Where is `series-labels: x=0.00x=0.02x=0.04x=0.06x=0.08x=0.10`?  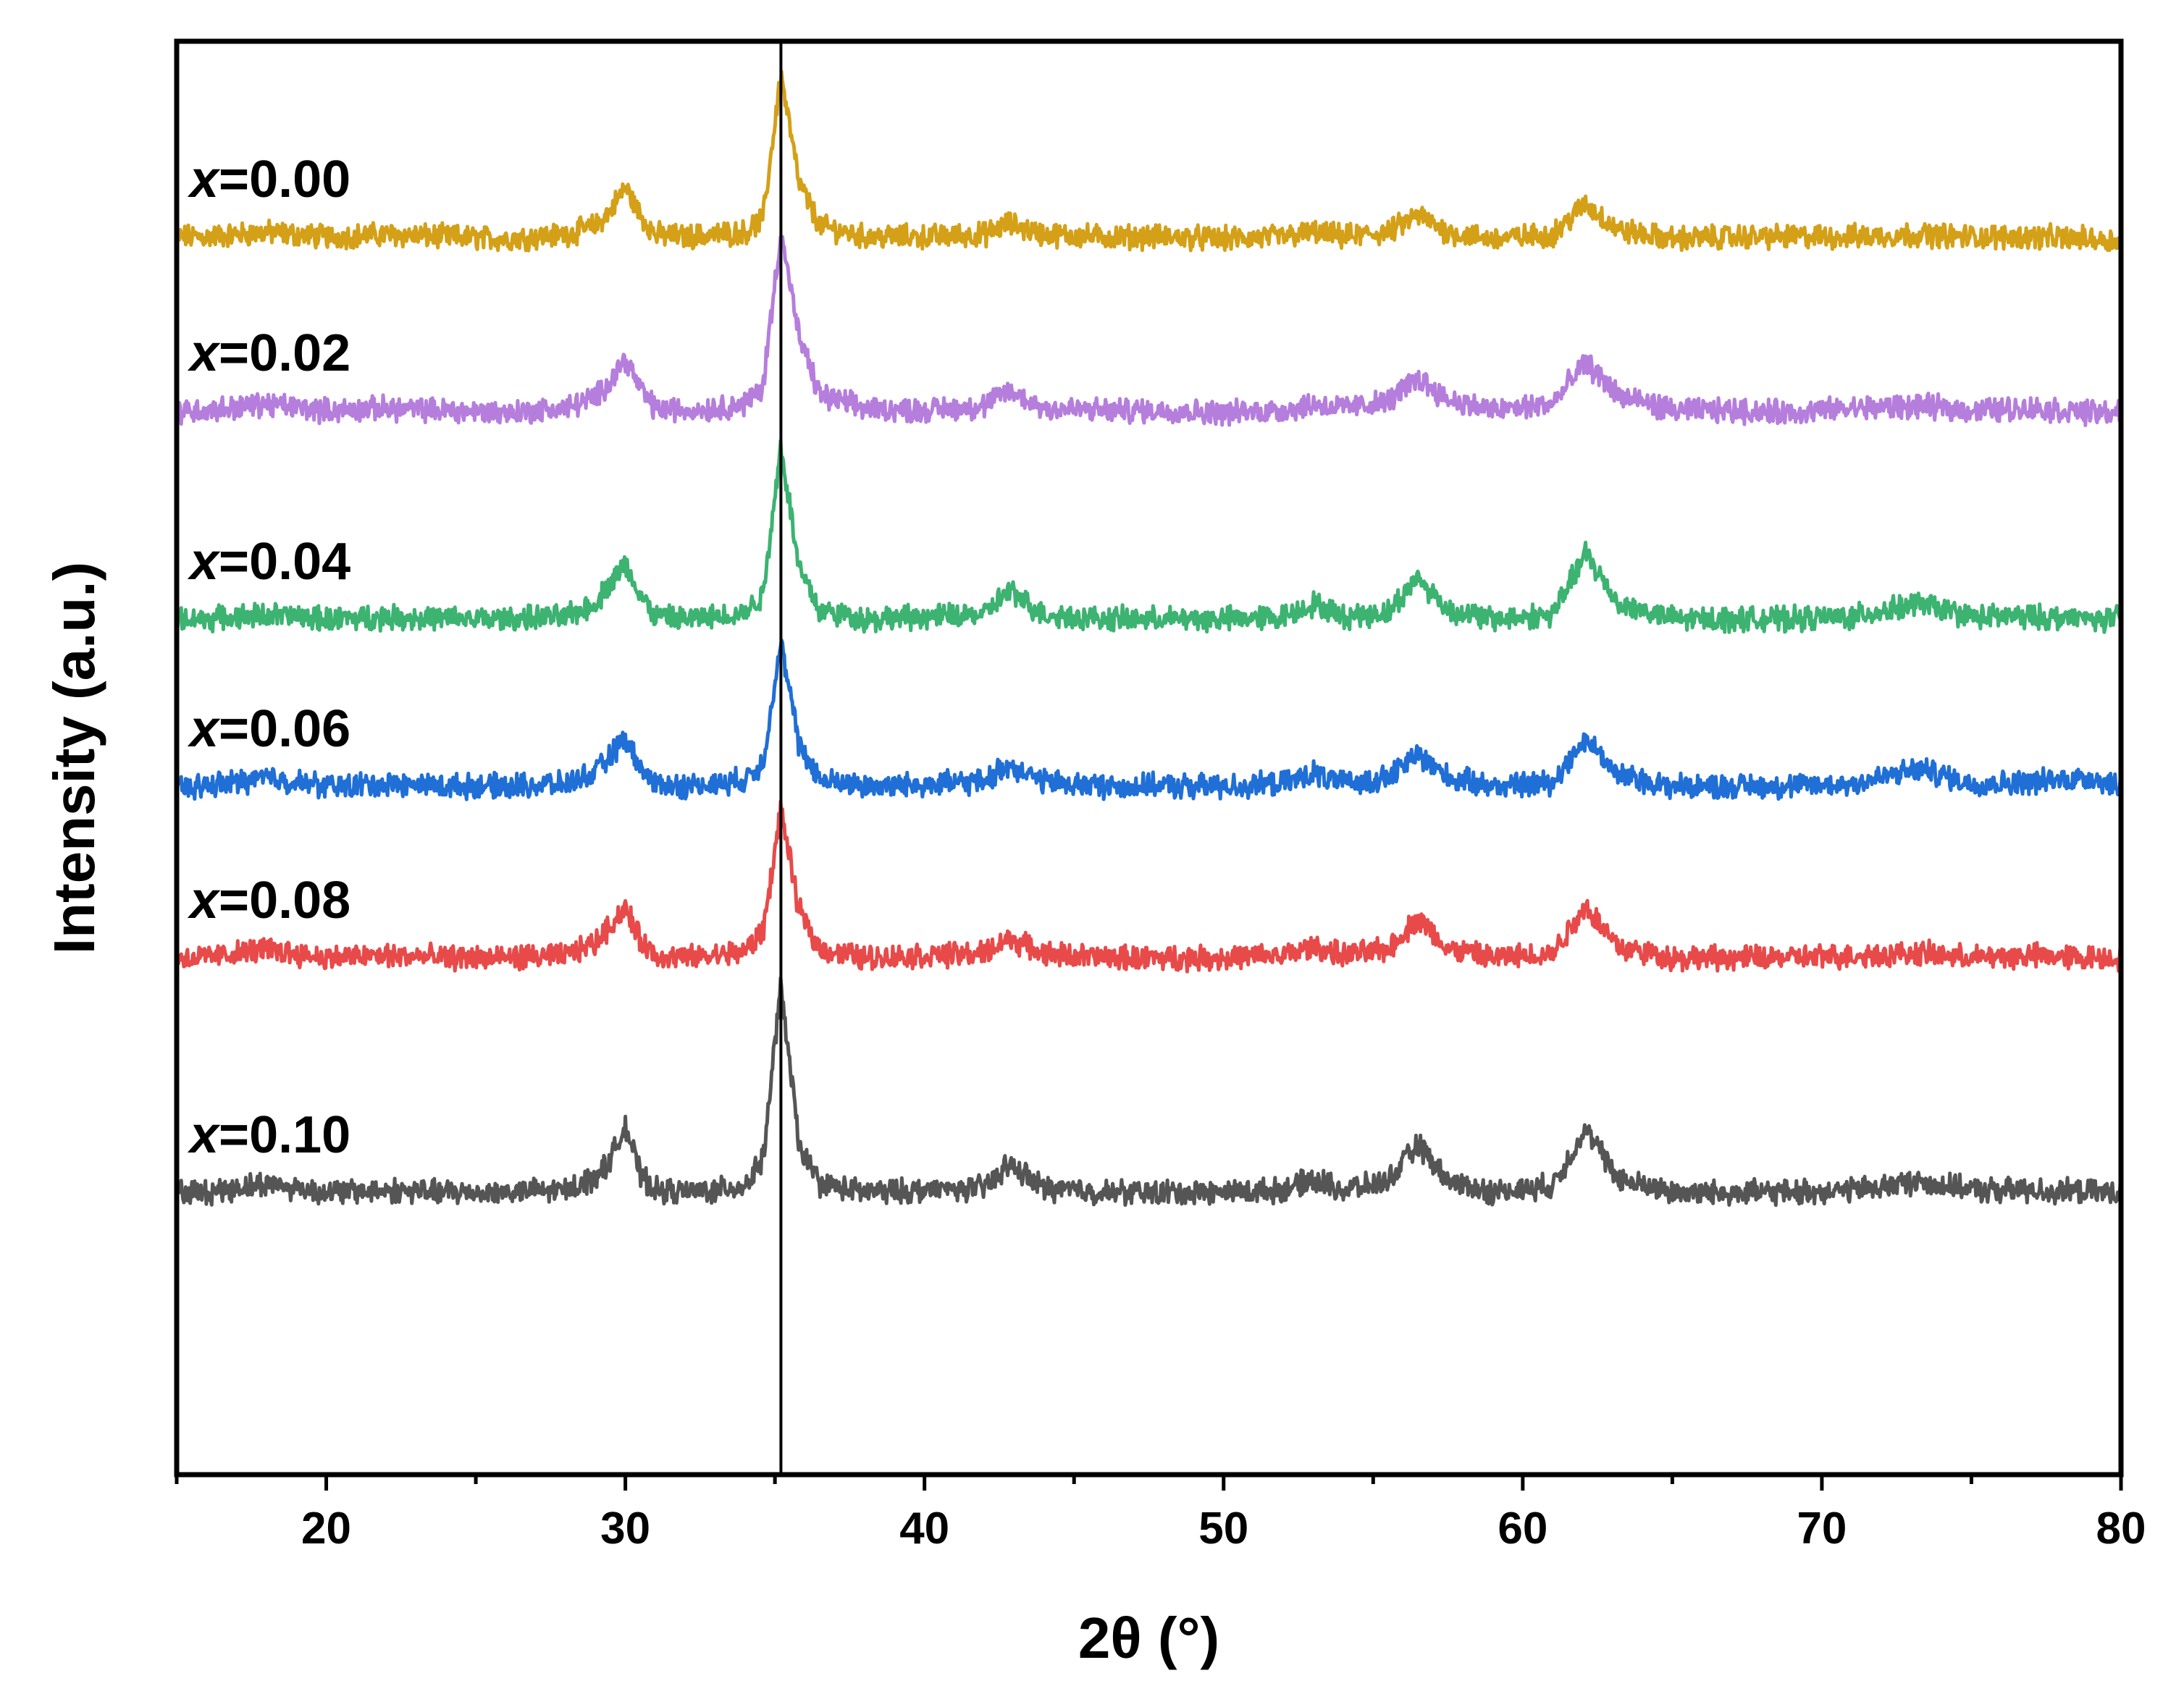
series-labels: x=0.00x=0.02x=0.04x=0.06x=0.08x=0.10 is located at coordinates (268, 657).